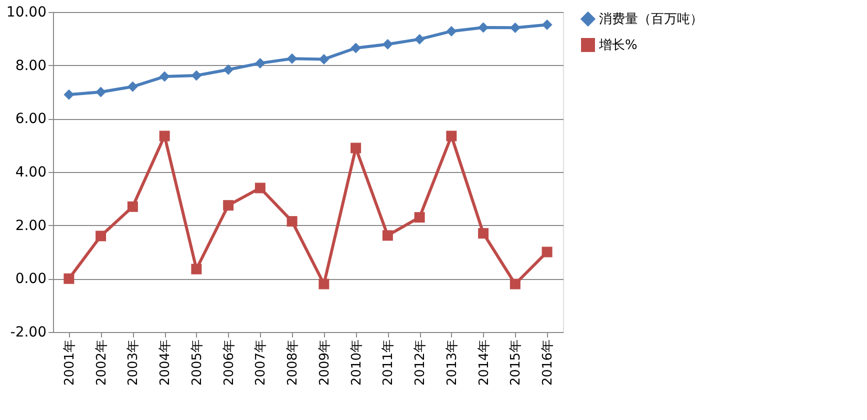  I want to click on x-tick-label: 2004年, so click(166, 363).